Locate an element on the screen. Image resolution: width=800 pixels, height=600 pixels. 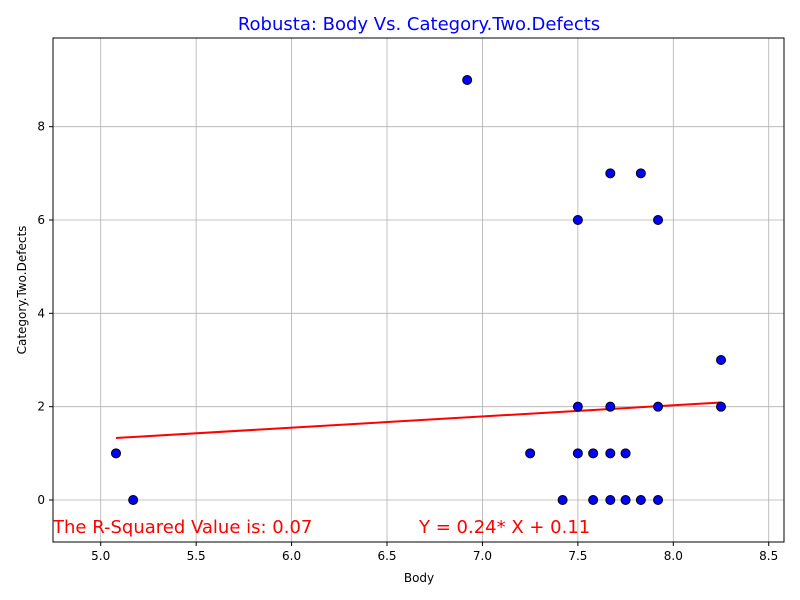
regression-line-group is located at coordinates (418, 420).